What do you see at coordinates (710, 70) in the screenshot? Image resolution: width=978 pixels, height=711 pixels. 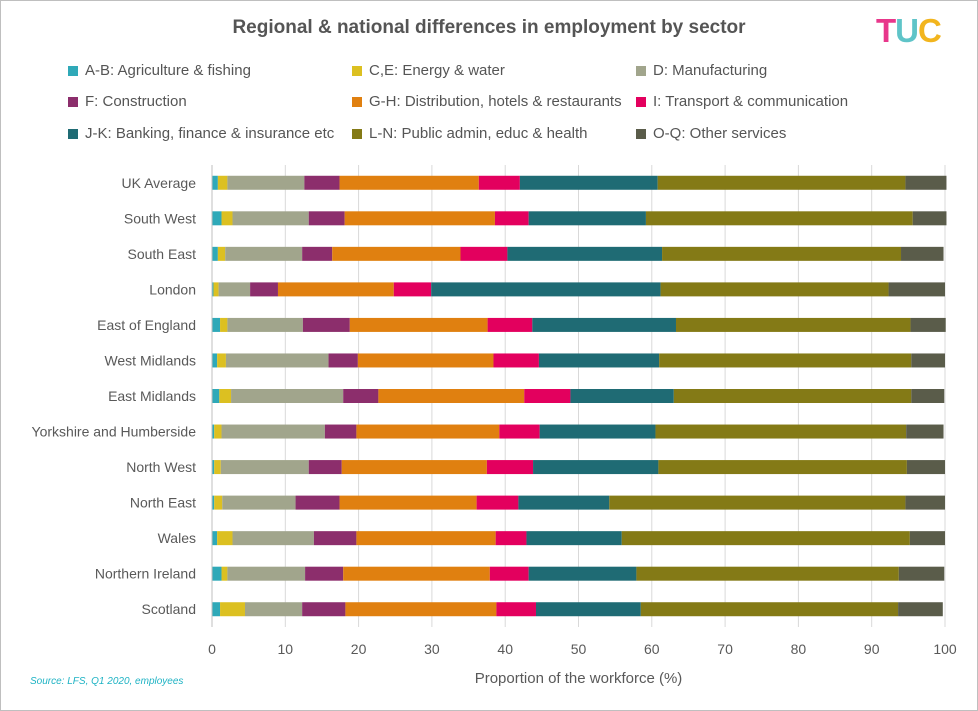 I see `legend-label: D: Manufacturing` at bounding box center [710, 70].